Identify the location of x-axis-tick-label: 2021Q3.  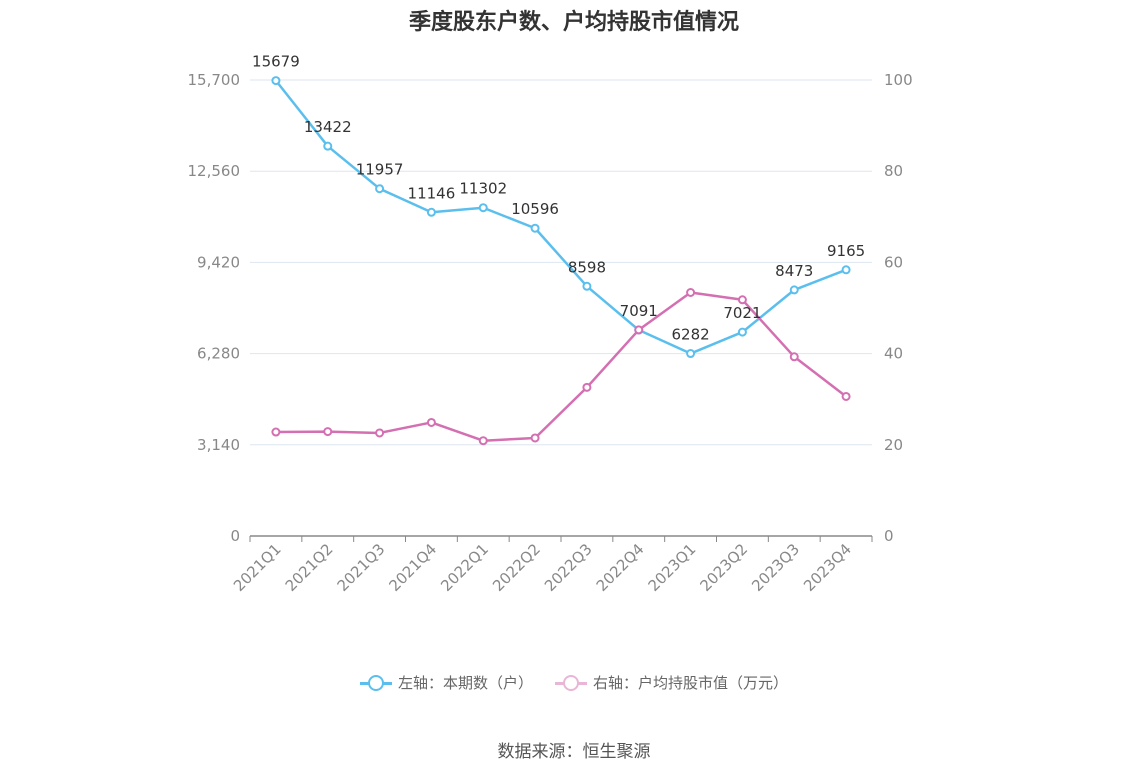
(361, 567).